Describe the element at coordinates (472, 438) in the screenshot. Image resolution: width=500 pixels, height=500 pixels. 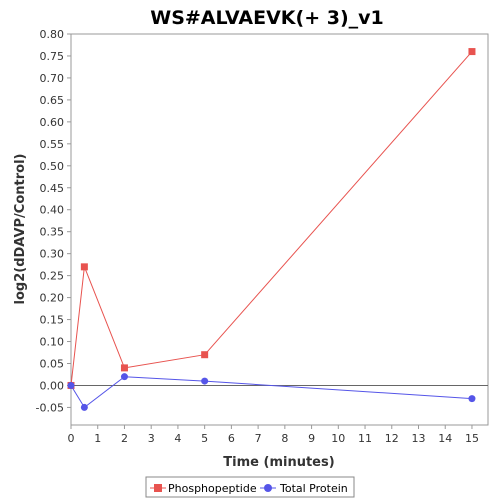
I see `x-tick-label: 15` at that location.